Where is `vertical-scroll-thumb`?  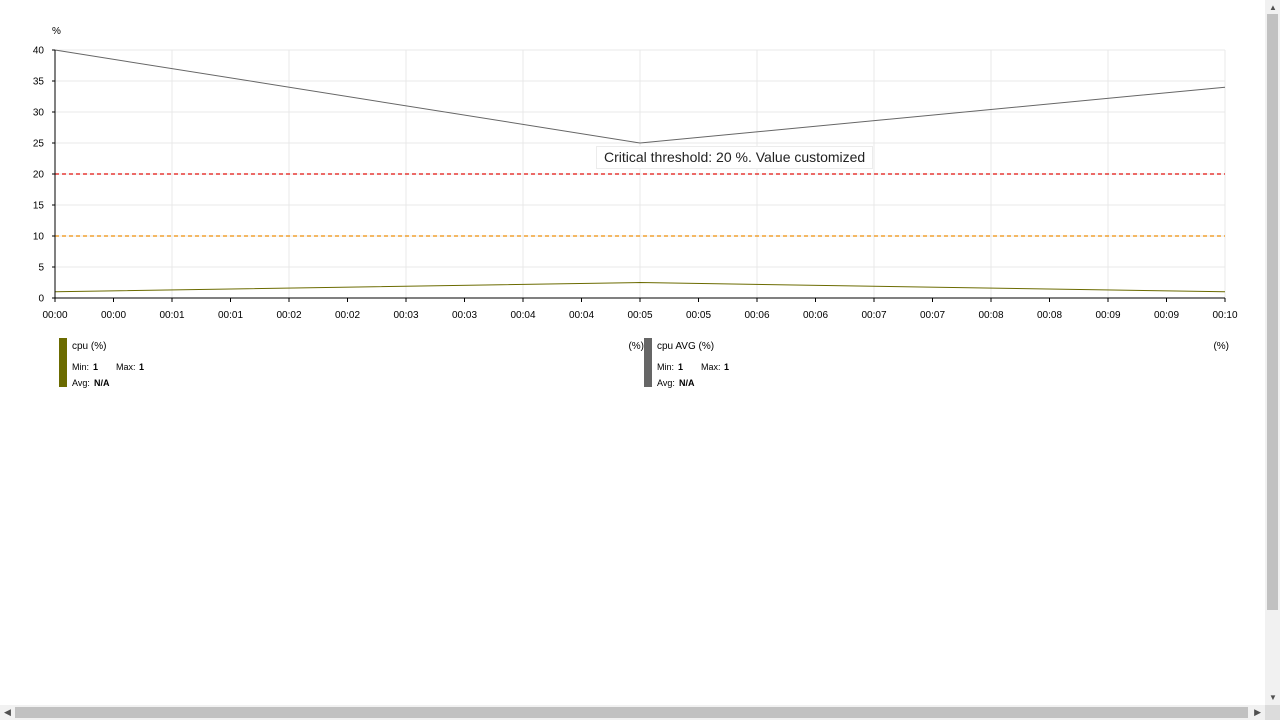
vertical-scroll-thumb is located at coordinates (1272, 312).